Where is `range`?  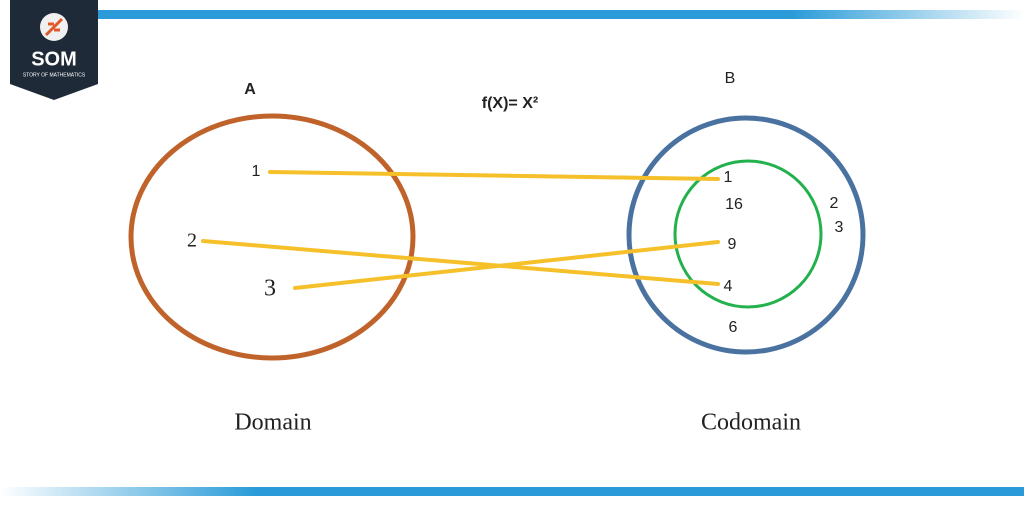 range is located at coordinates (748, 234).